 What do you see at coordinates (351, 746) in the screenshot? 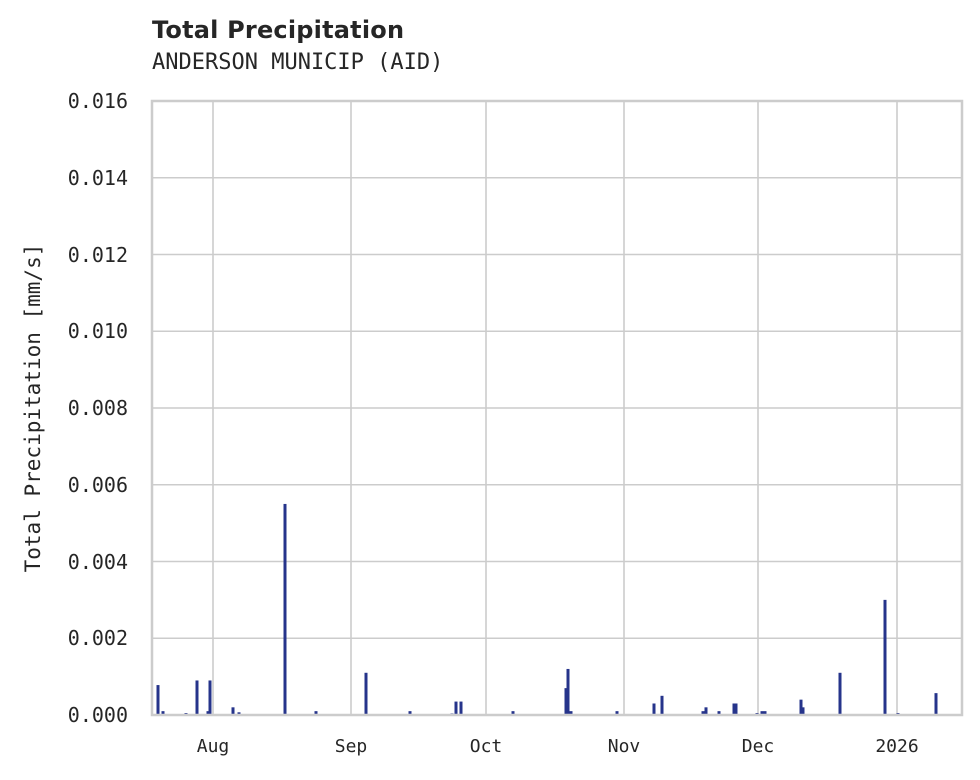
I see `x-tick-label: Sep` at bounding box center [351, 746].